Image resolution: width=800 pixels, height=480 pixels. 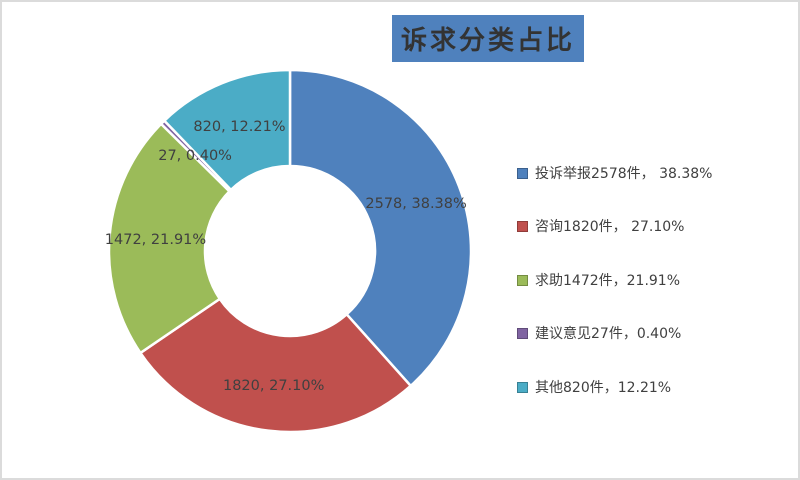 I want to click on legend-label-help: 求助1472件，21.91%, so click(x=608, y=281).